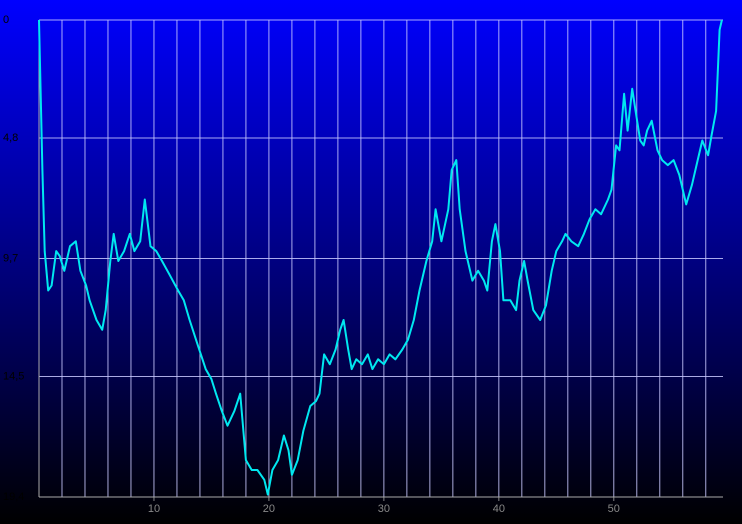 The image size is (742, 524). Describe the element at coordinates (10, 258) in the screenshot. I see `y-tick-label: 9,7` at that location.